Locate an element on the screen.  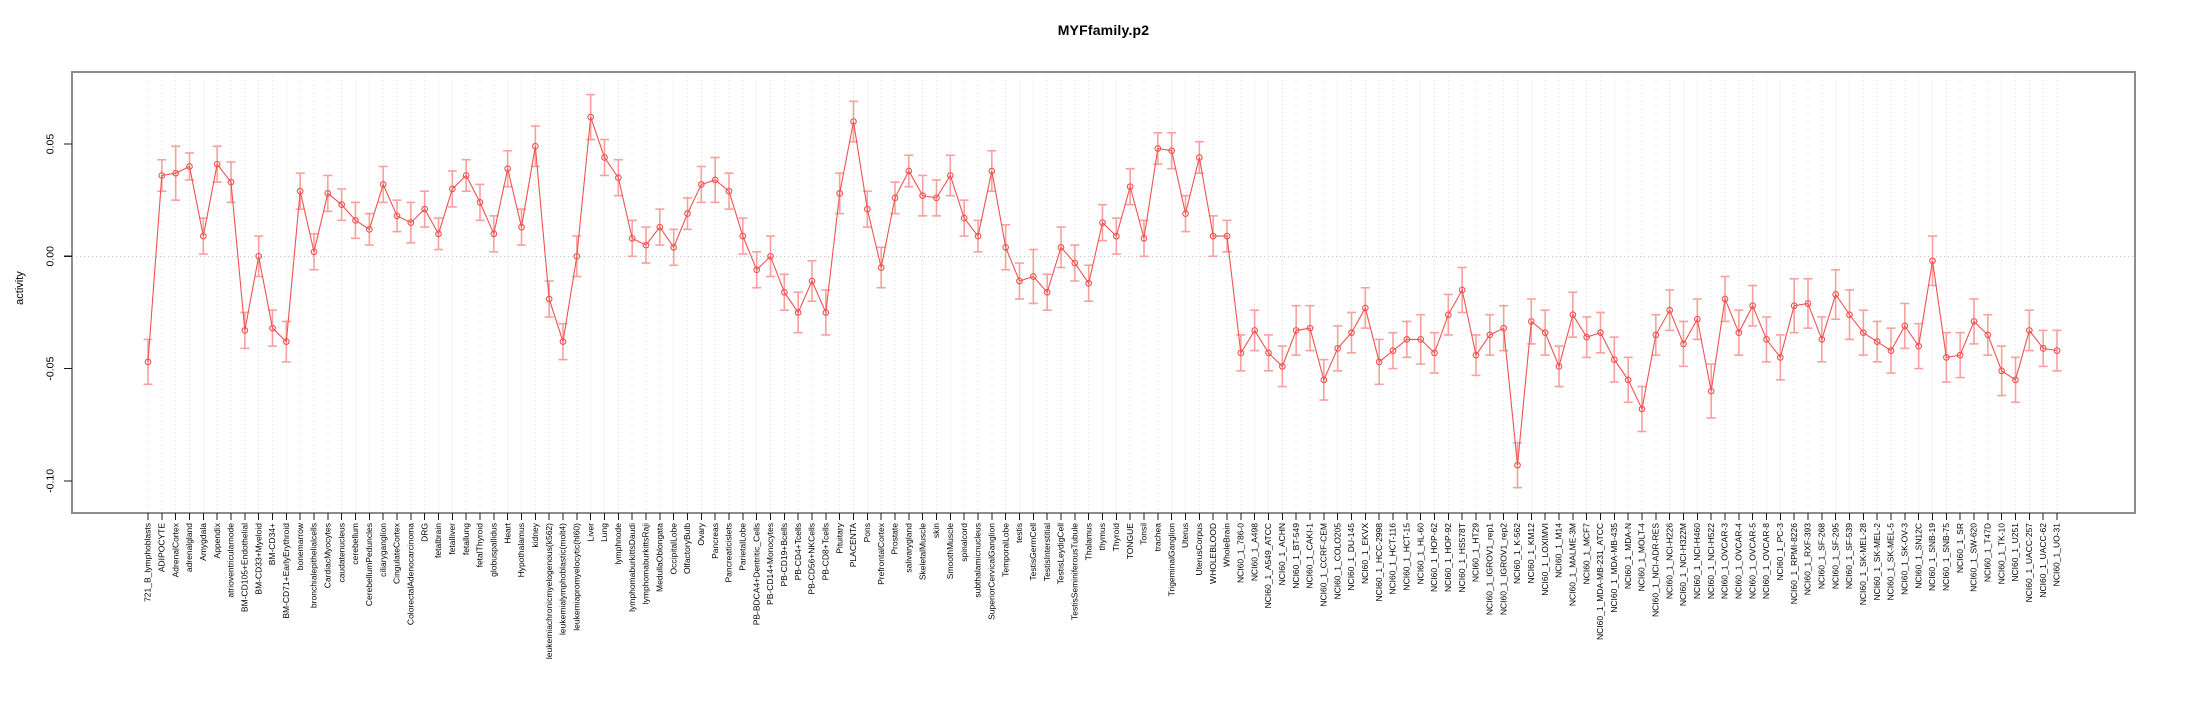
svg-text: kidney is located at coordinates (535, 534).